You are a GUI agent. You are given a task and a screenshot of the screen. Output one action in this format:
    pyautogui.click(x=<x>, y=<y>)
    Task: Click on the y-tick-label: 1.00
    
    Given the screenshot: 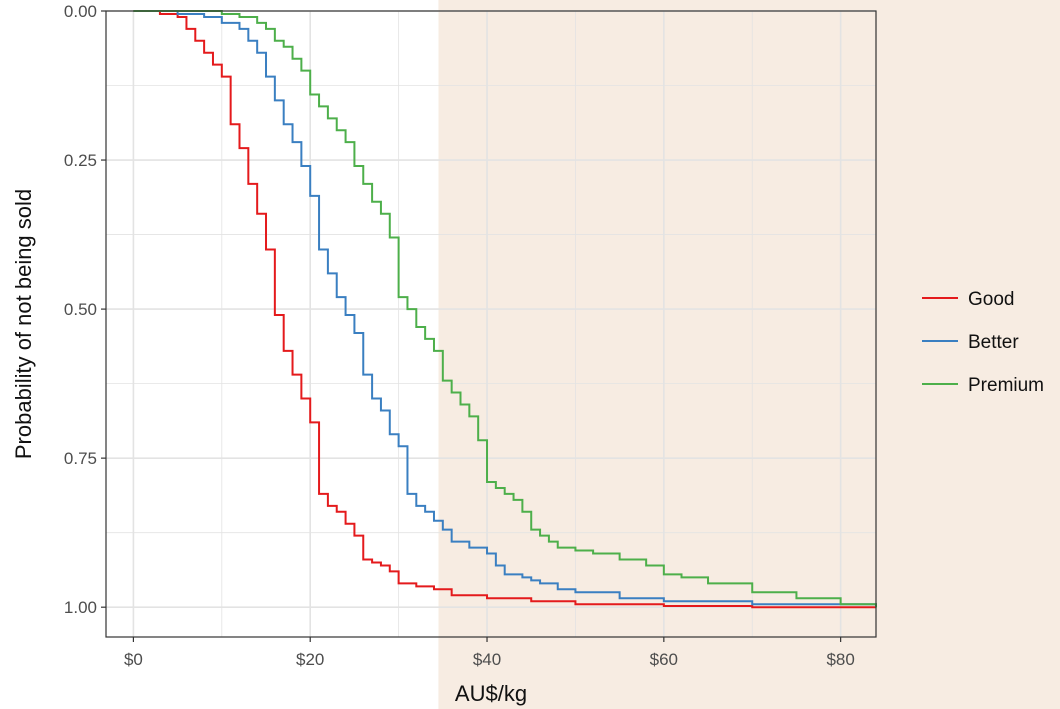 What is the action you would take?
    pyautogui.click(x=80, y=607)
    